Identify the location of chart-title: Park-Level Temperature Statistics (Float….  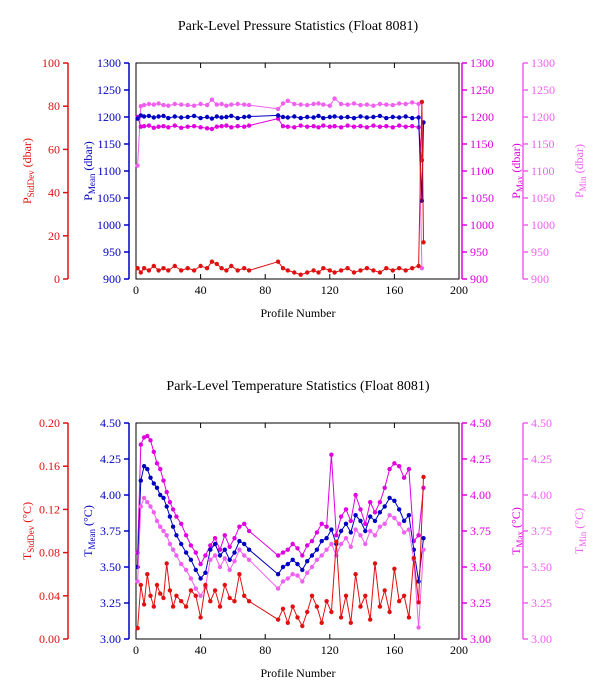
(297, 386).